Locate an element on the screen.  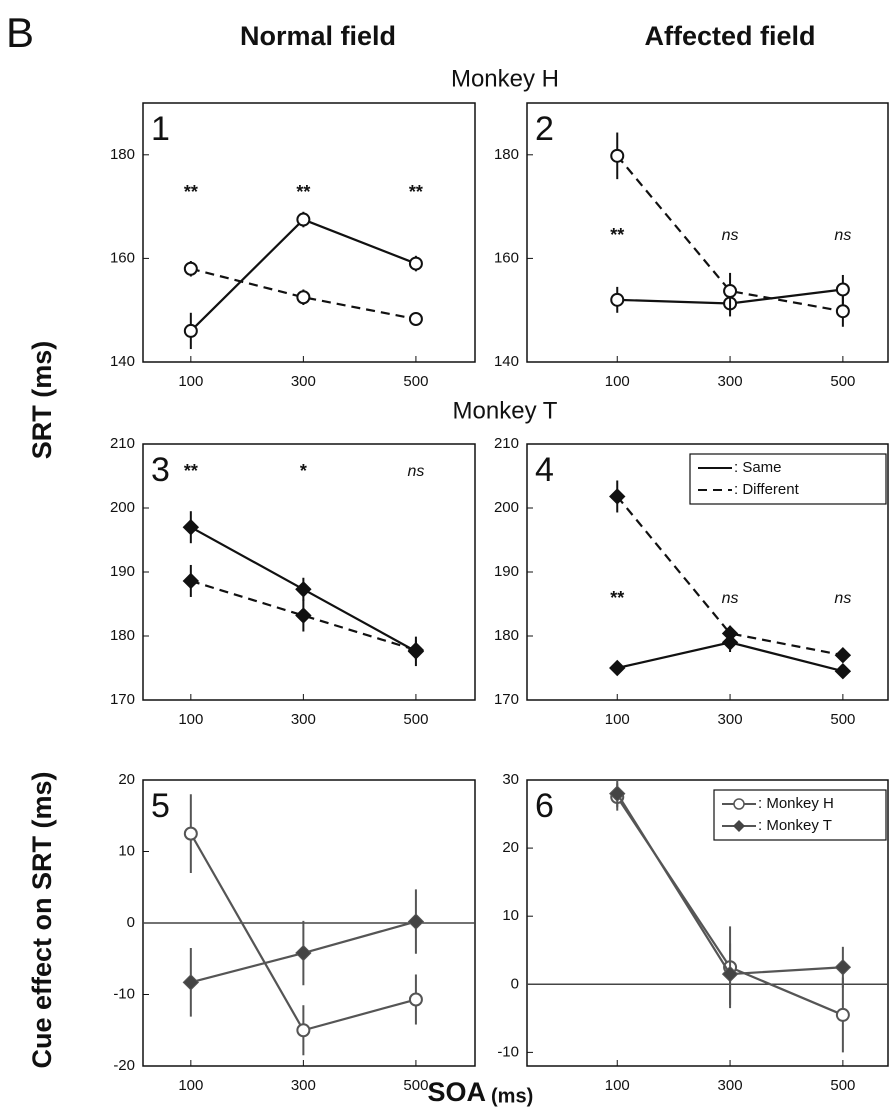
legend-marker is located at coordinates (739, 804).